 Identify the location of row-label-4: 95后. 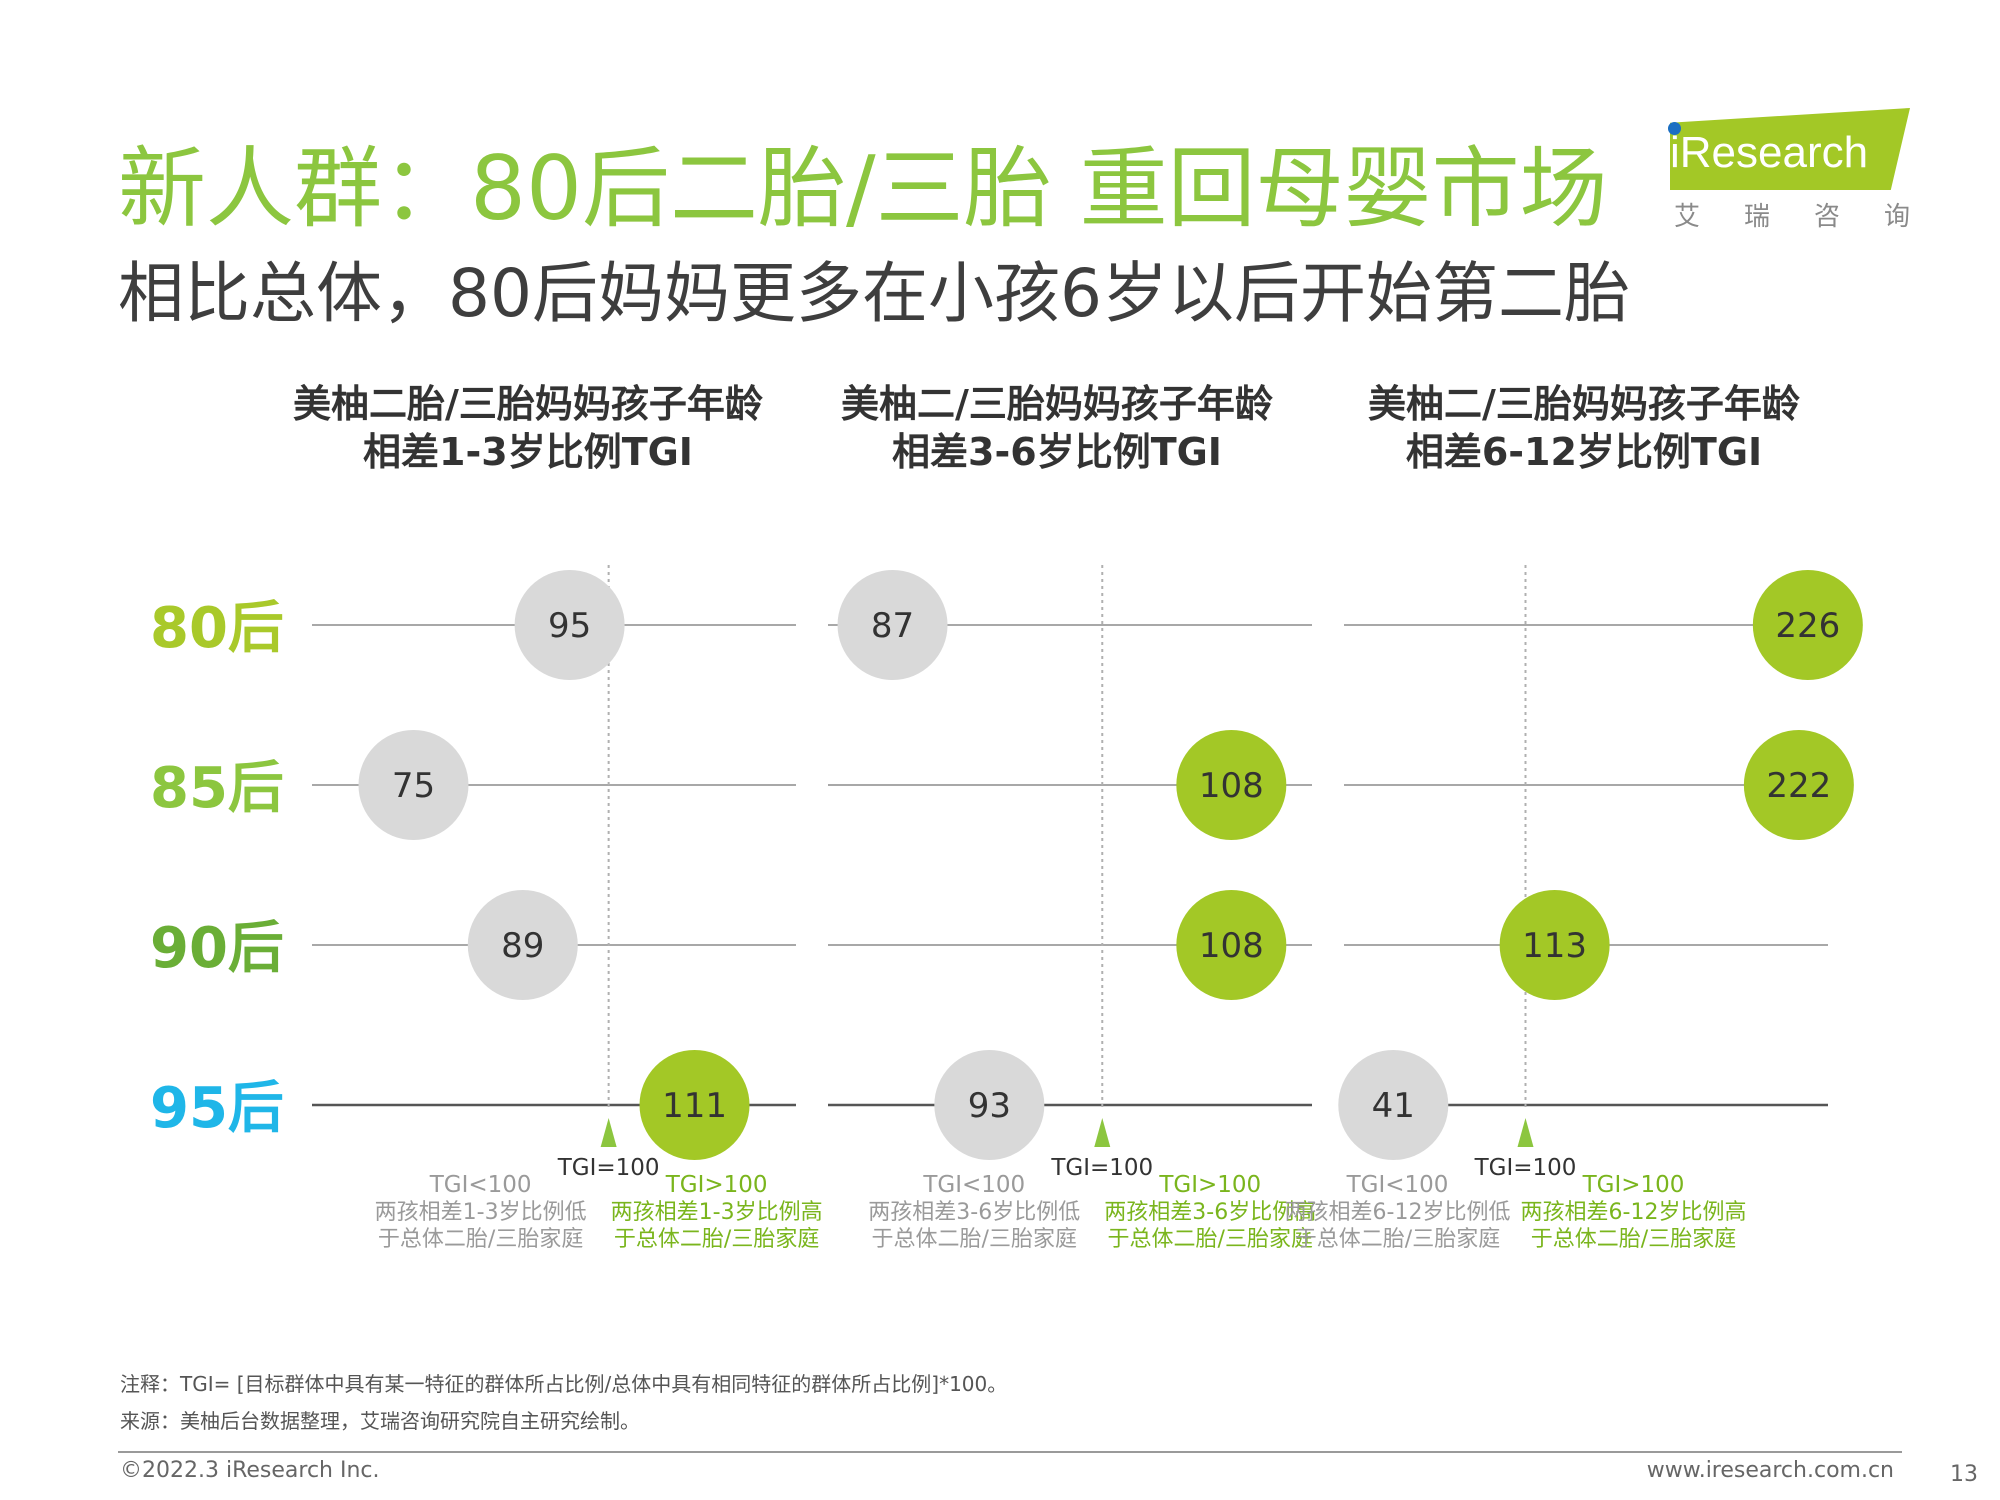
(217, 1108).